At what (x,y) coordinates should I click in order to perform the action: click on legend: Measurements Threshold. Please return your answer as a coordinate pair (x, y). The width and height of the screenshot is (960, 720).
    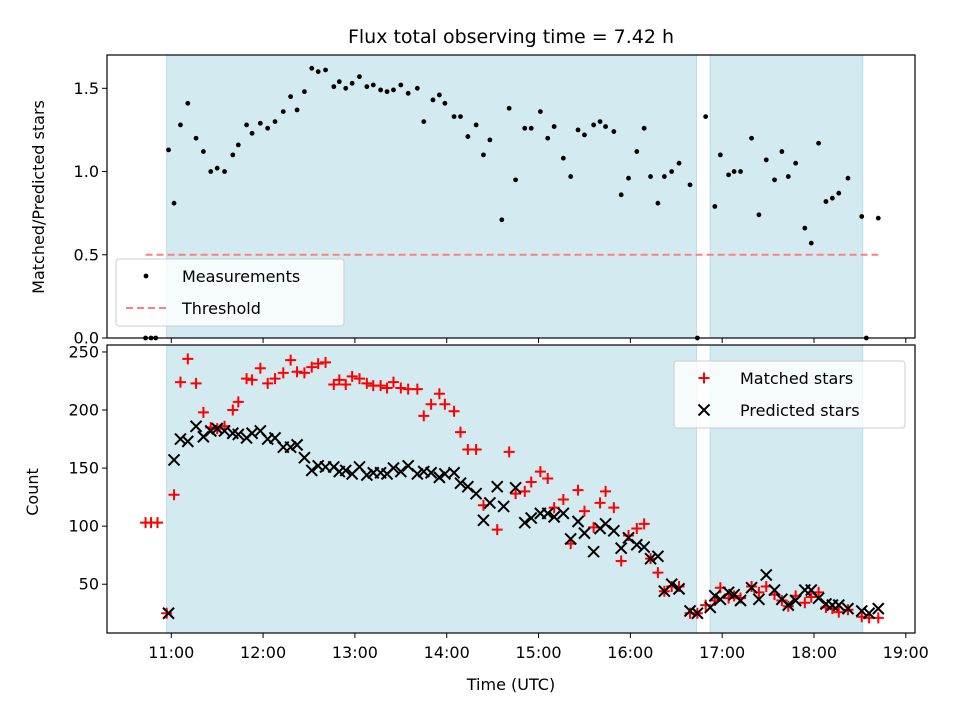
    Looking at the image, I should click on (230, 292).